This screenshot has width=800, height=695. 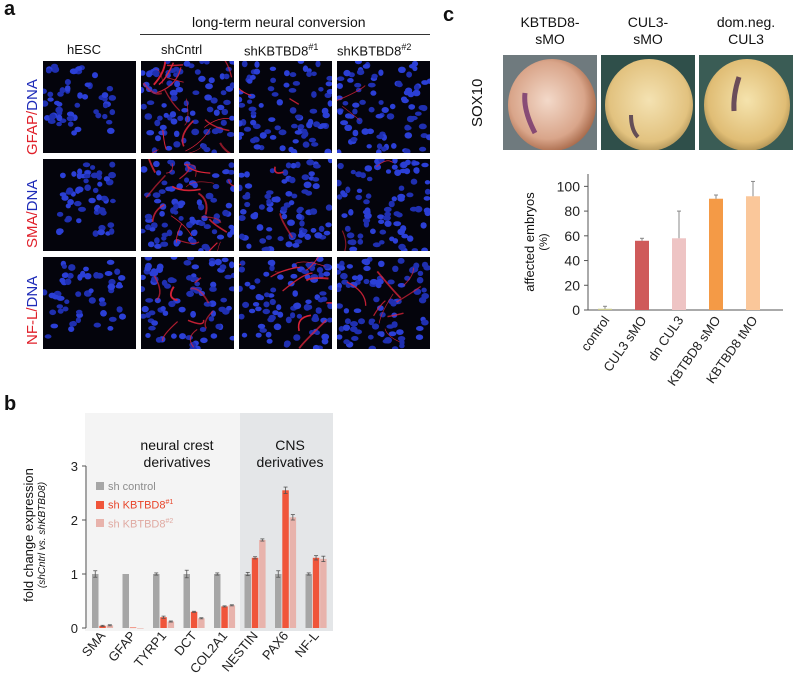 What do you see at coordinates (182, 49) in the screenshot?
I see `column-label-shcntrl: shCntrl` at bounding box center [182, 49].